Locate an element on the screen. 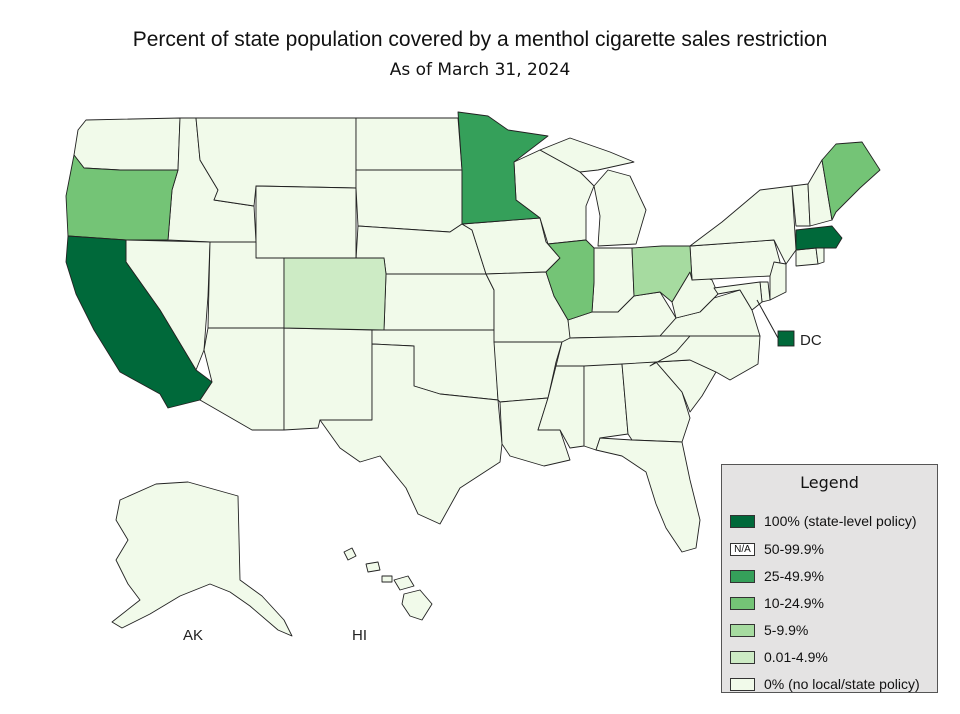 The height and width of the screenshot is (714, 960). state-ohio is located at coordinates (662, 274).